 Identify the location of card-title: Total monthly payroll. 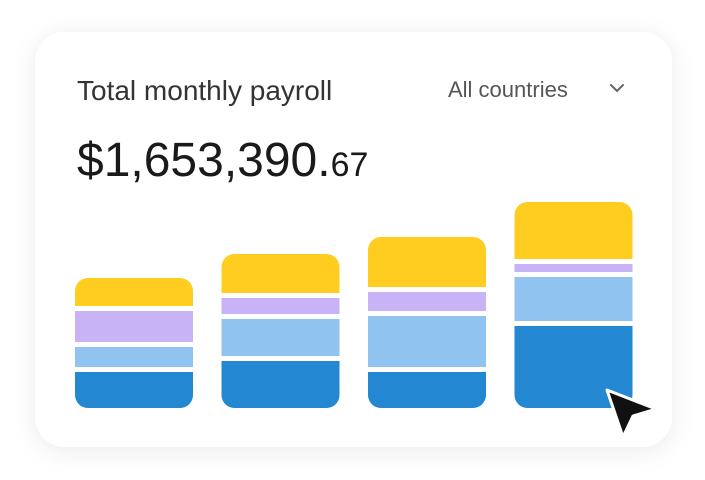
(204, 90).